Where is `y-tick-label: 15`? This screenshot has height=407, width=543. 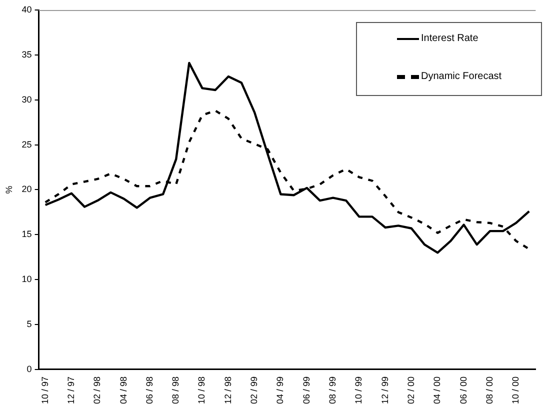 y-tick-label: 15 is located at coordinates (27, 234).